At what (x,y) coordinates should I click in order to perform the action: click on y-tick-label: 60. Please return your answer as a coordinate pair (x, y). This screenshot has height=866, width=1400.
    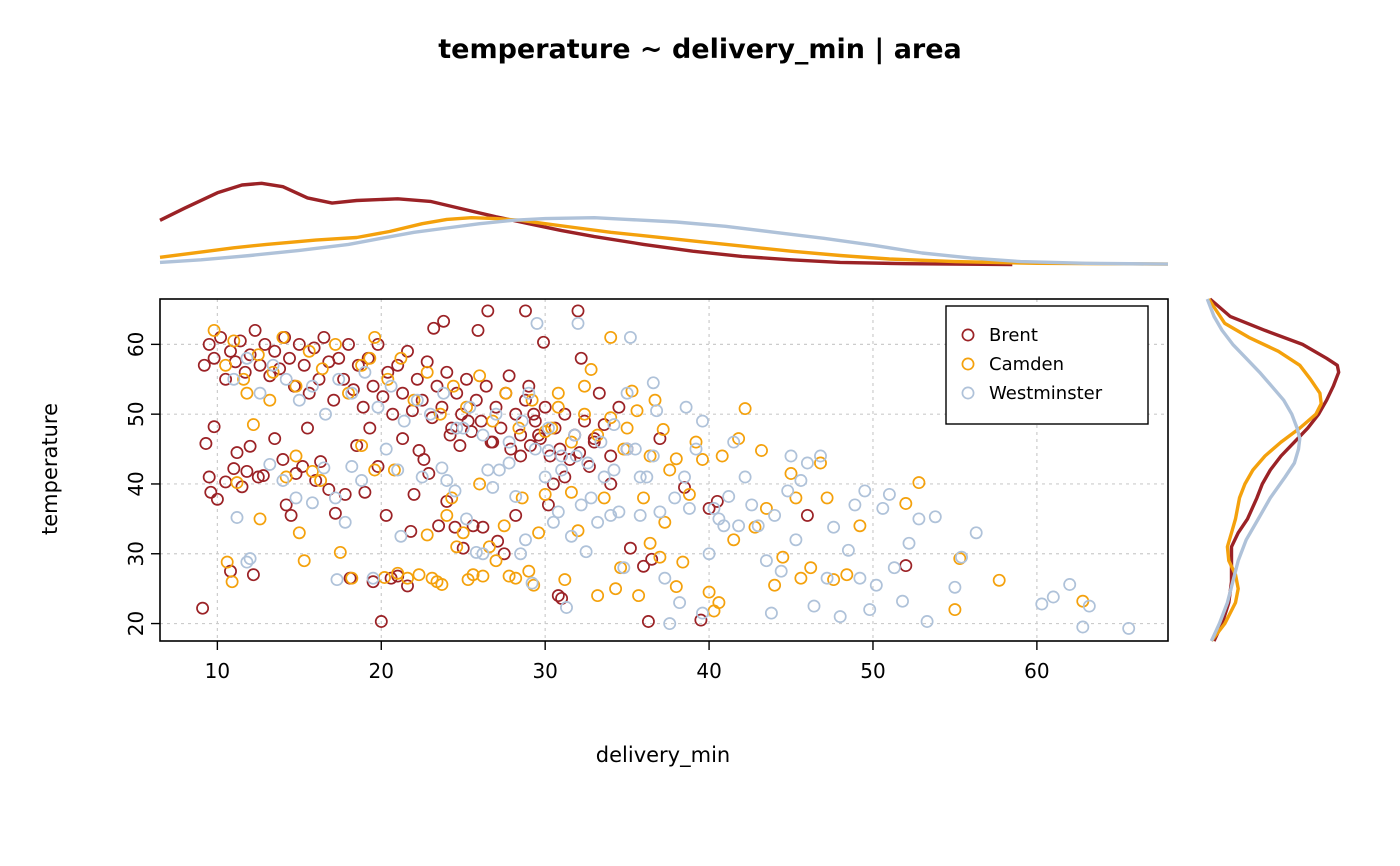
    Looking at the image, I should click on (136, 344).